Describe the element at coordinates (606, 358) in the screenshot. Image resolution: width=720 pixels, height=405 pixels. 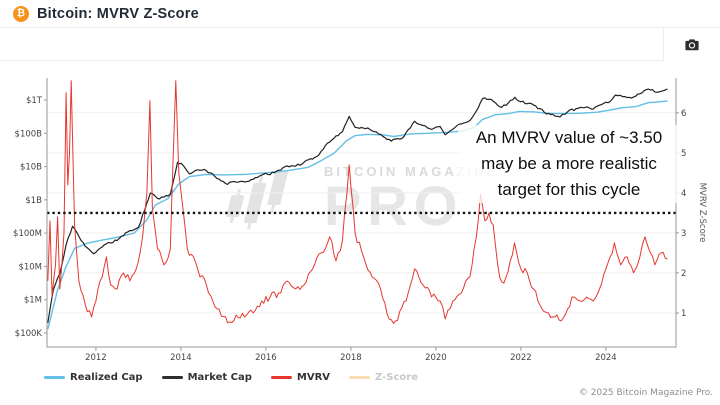
I see `x-axis-label-2024: 2024` at that location.